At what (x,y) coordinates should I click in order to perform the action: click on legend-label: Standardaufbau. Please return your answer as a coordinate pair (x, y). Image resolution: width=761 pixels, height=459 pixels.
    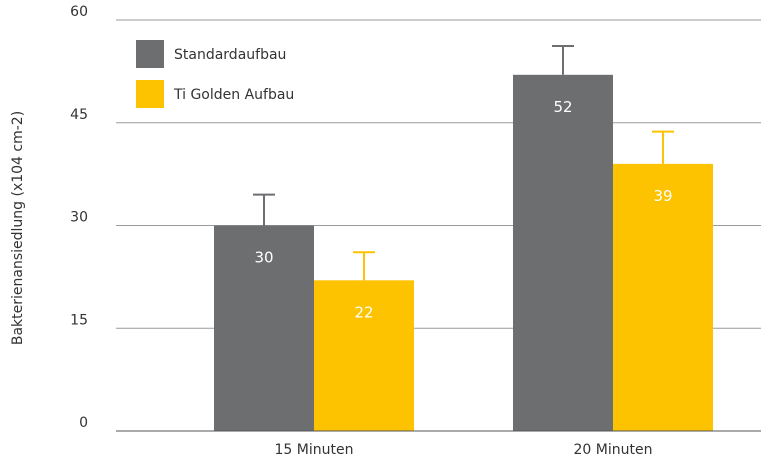
    Looking at the image, I should click on (230, 55).